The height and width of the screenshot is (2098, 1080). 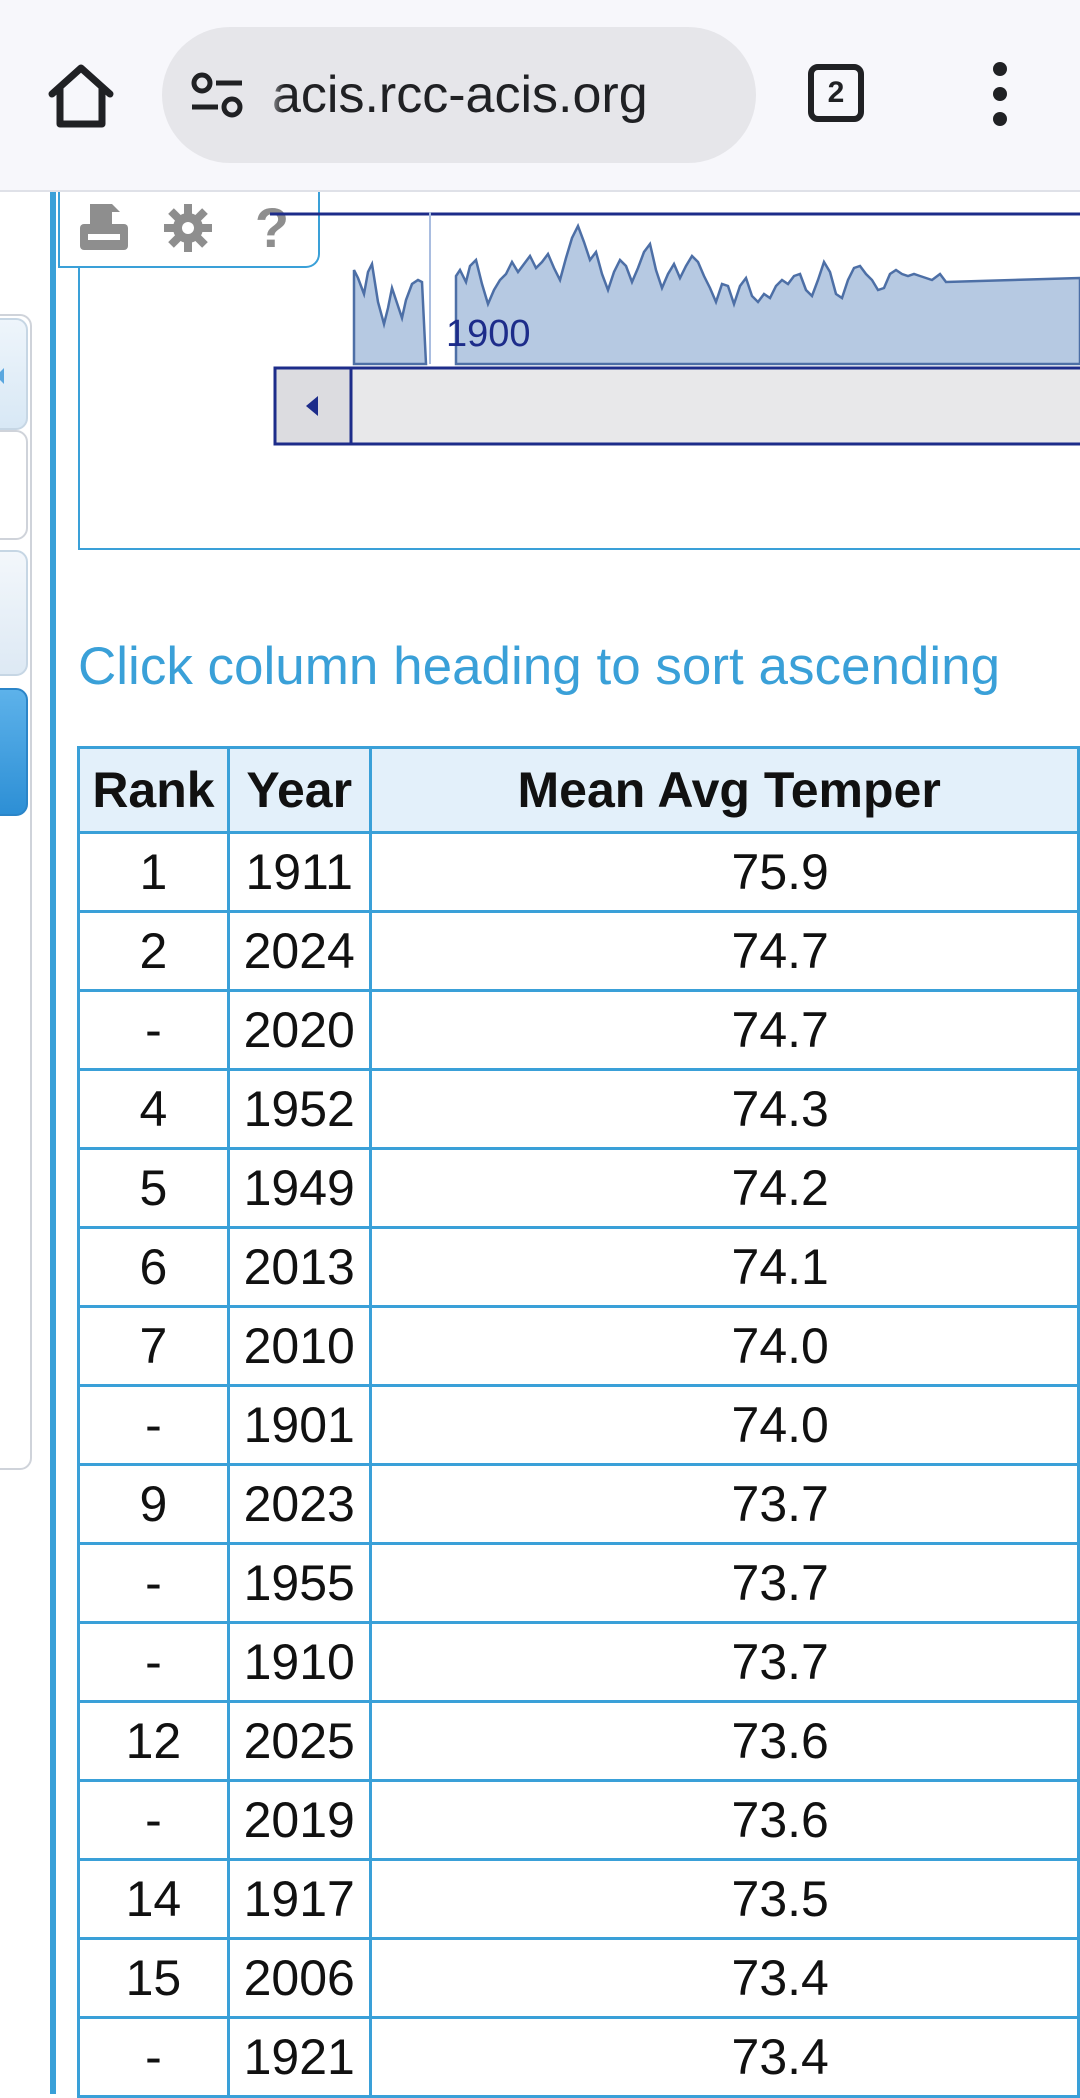 What do you see at coordinates (104, 228) in the screenshot?
I see `print-icon` at bounding box center [104, 228].